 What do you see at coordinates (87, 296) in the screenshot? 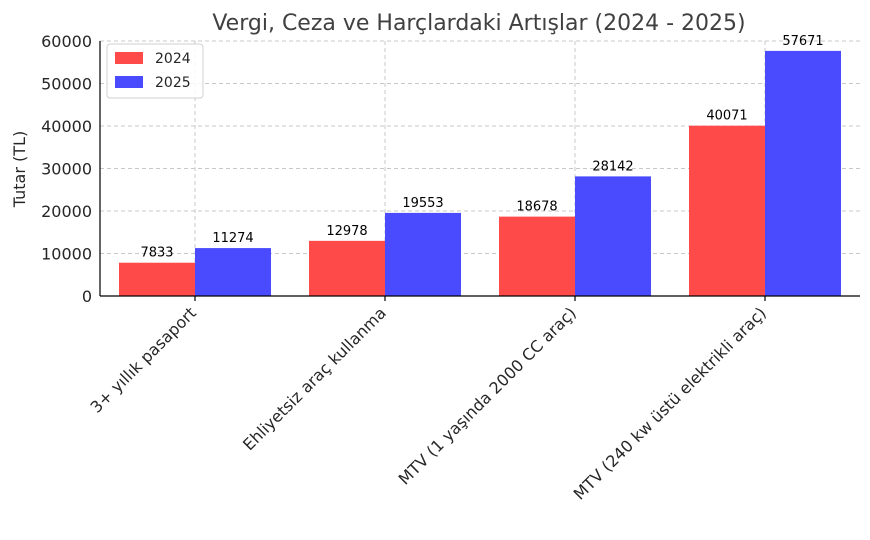
I see `y-tick-label: 0` at bounding box center [87, 296].